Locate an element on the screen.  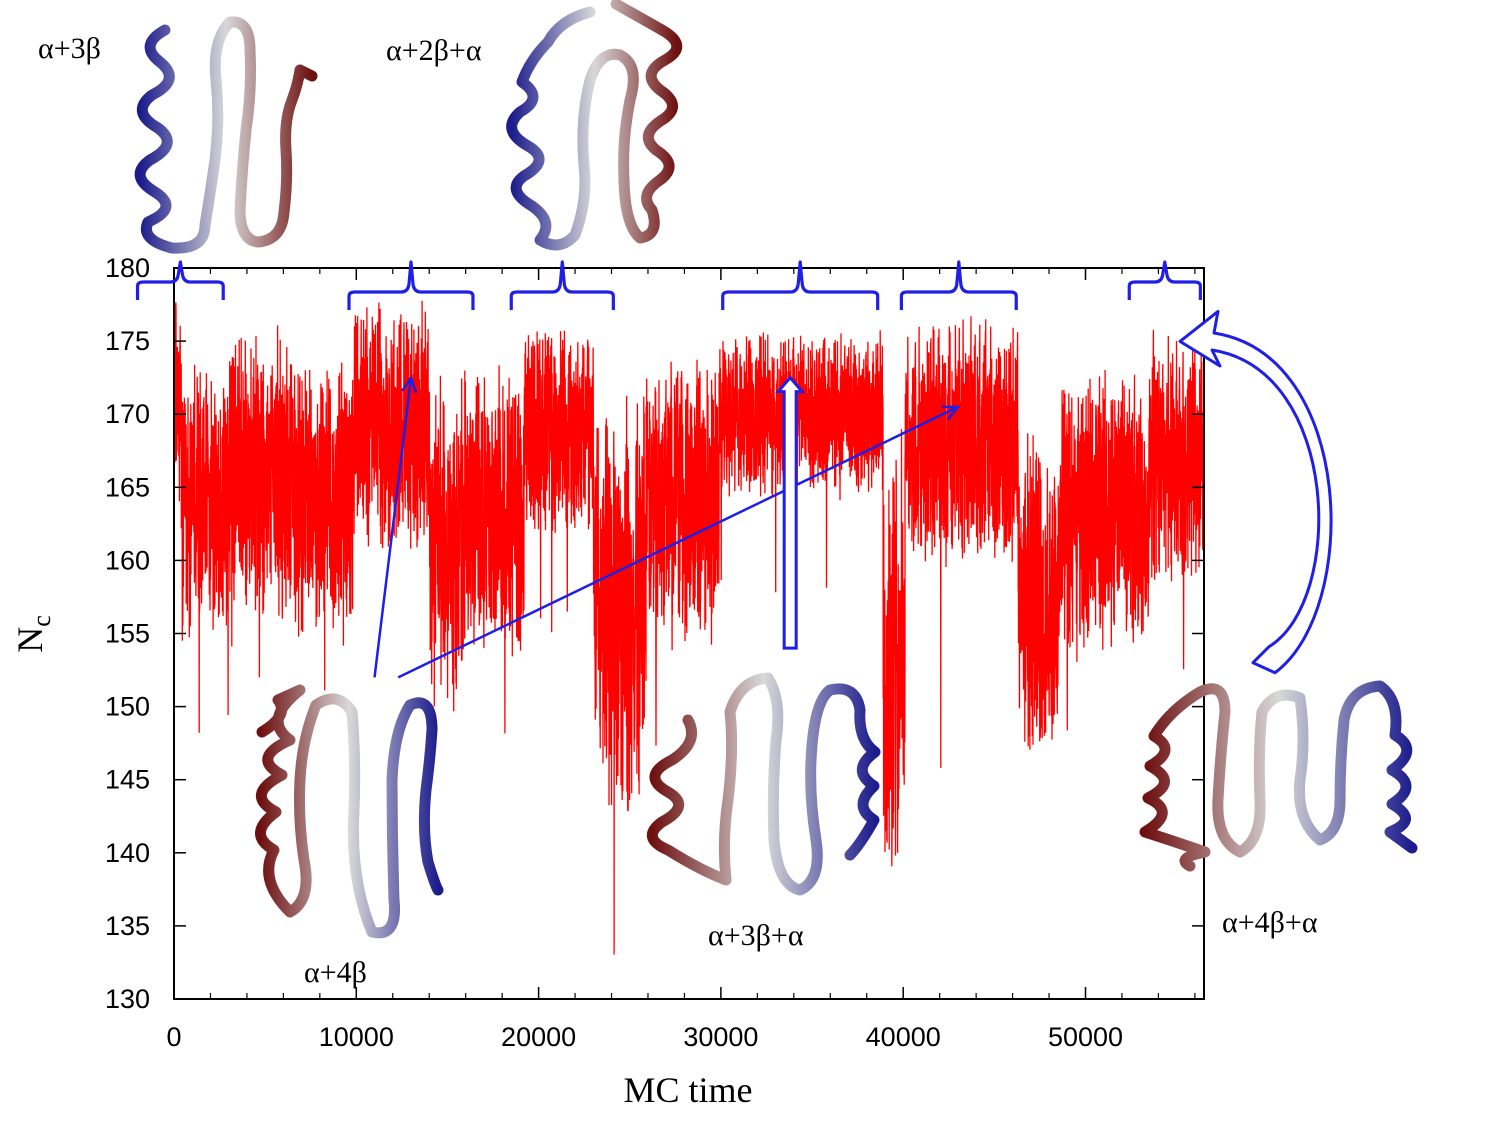
svg-text: Nc is located at coordinates (33, 634).